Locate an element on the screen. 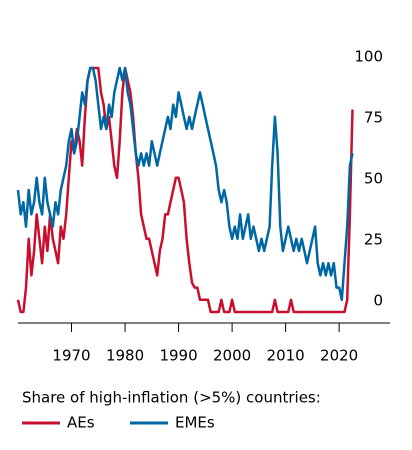 This screenshot has height=450, width=412. y-tick-label: 0 is located at coordinates (378, 301).